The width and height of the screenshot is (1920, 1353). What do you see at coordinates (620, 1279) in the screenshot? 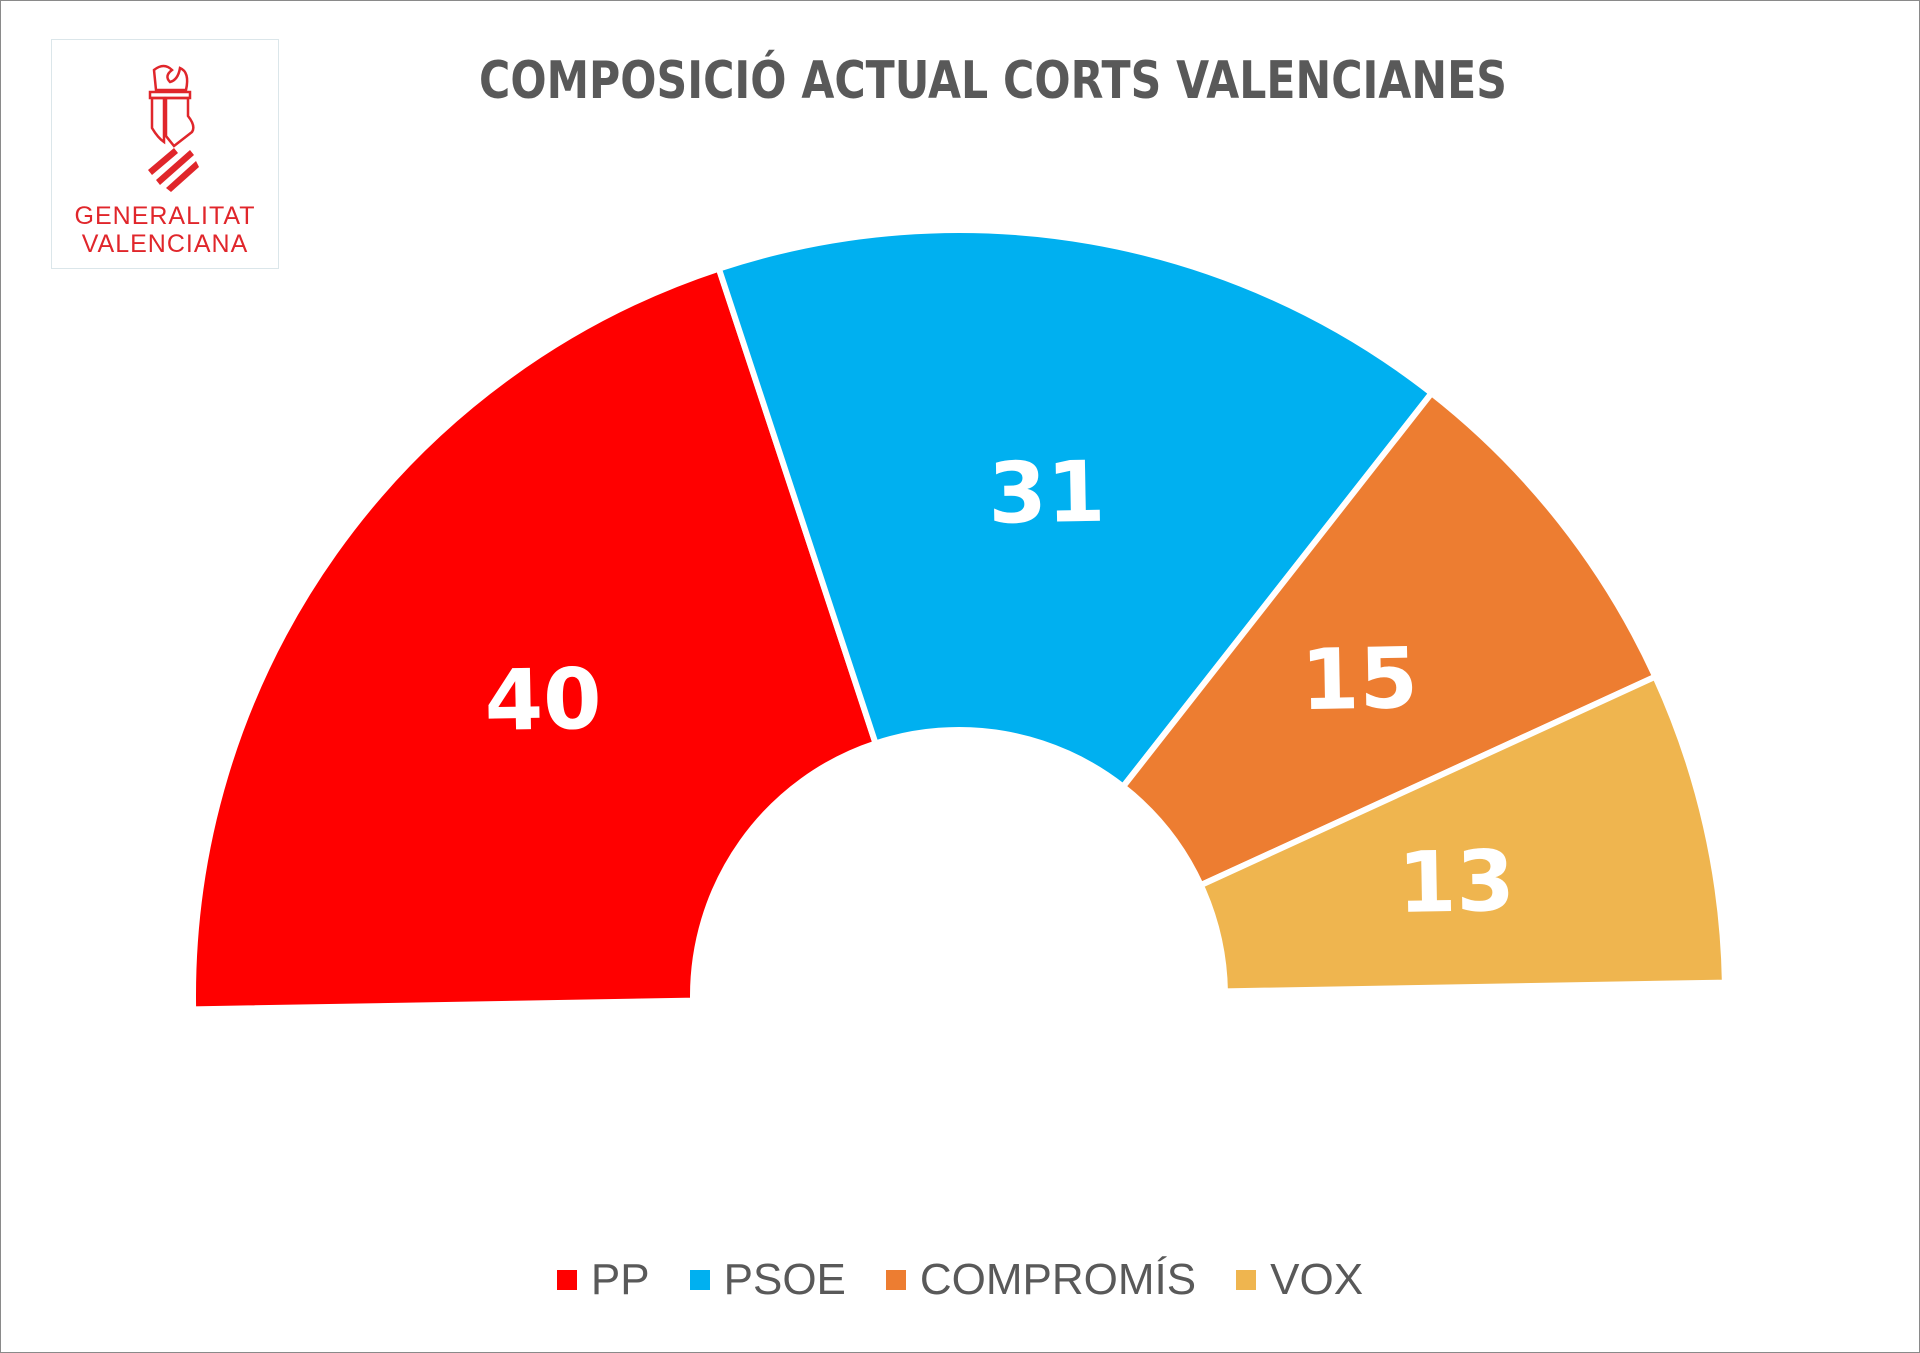
I see `legend-label: PP` at bounding box center [620, 1279].